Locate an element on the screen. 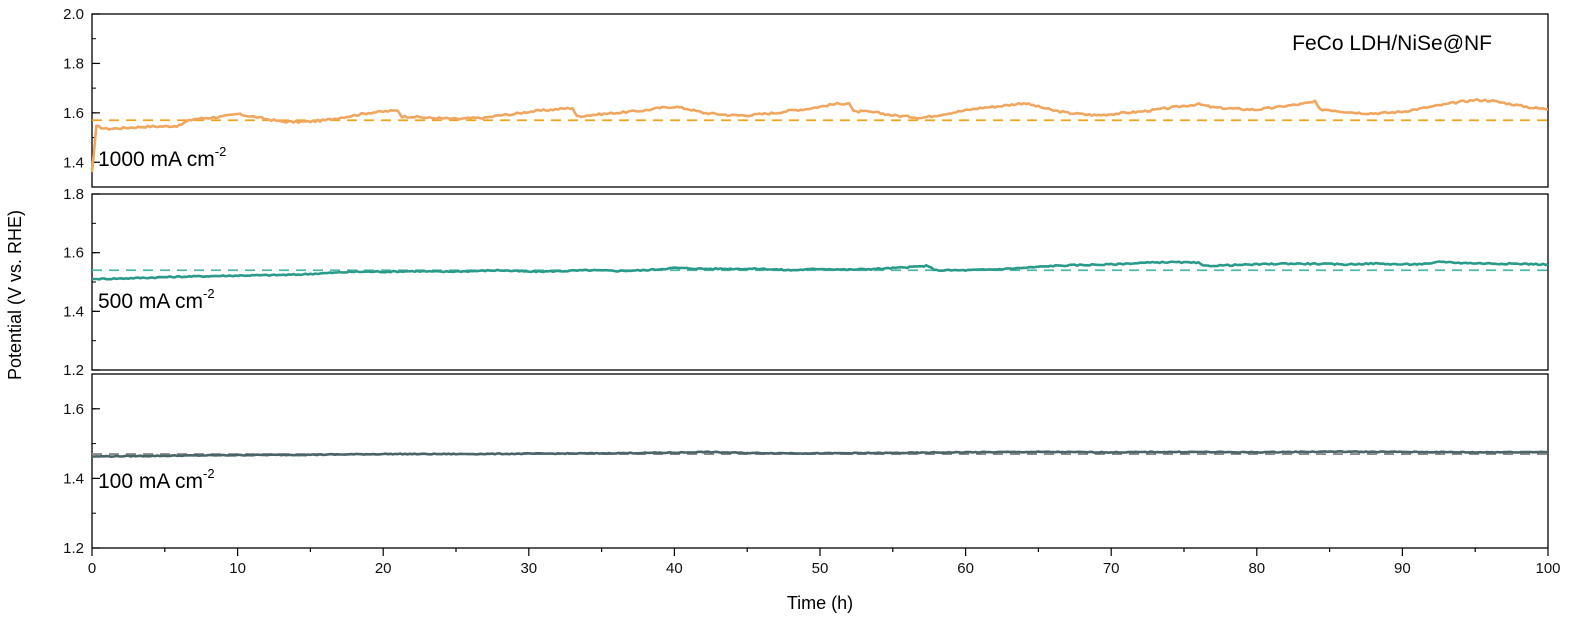 This screenshot has height=618, width=1569. sample-annotation: FeCo LDH/NiSe@NF is located at coordinates (1392, 43).